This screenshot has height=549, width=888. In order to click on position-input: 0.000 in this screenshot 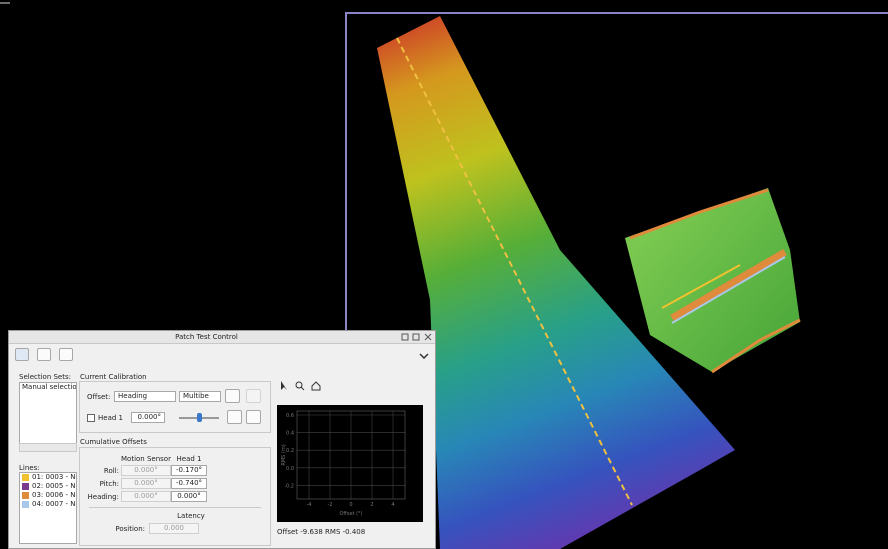, I will do `click(174, 528)`.